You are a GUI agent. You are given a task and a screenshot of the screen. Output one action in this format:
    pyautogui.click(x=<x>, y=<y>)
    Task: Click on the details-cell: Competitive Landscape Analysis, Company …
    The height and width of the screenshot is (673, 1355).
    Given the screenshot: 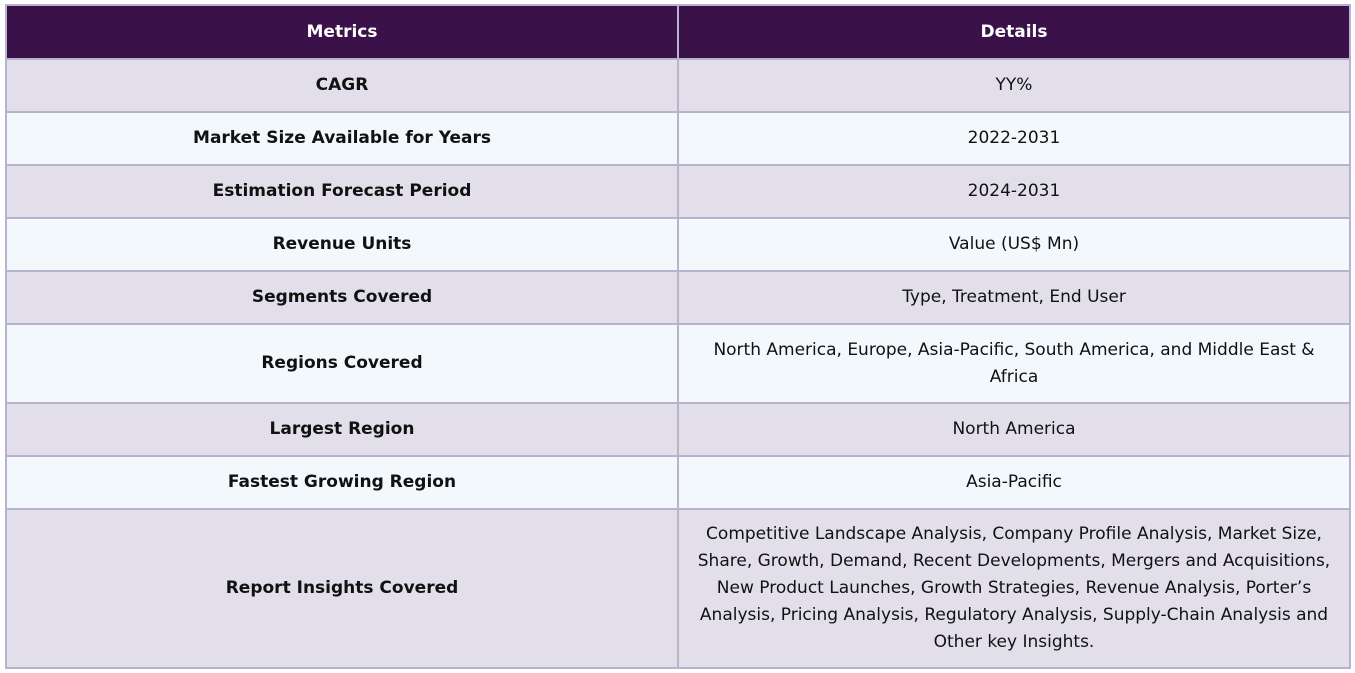 What is the action you would take?
    pyautogui.click(x=1014, y=588)
    